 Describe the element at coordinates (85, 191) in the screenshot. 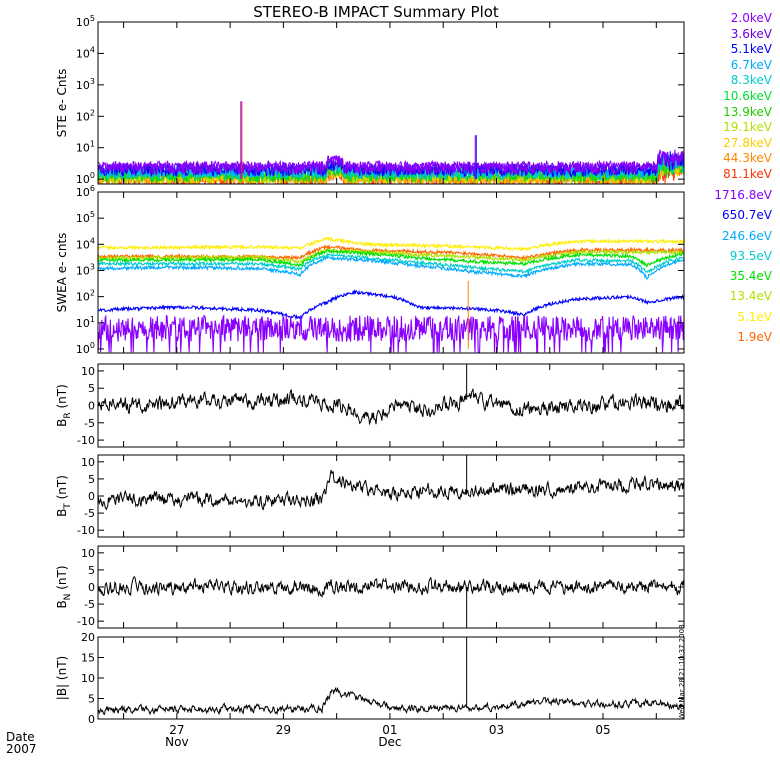

I see `y-tick-label: 10⁶` at that location.